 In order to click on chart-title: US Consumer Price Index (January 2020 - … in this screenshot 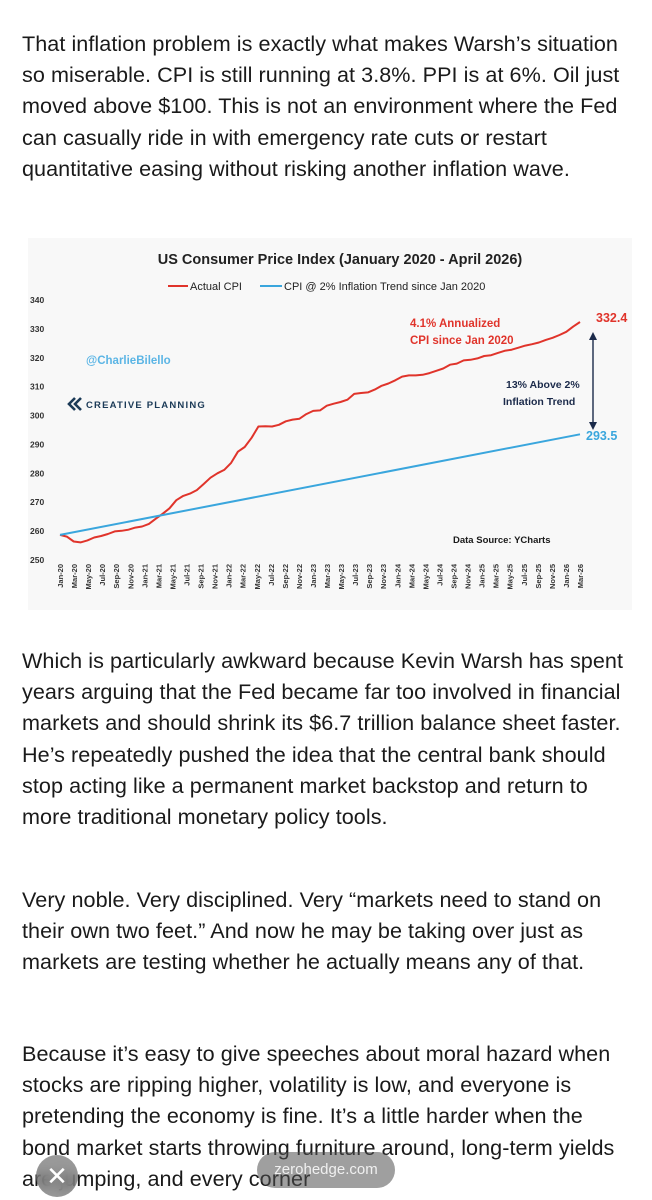, I will do `click(340, 260)`.